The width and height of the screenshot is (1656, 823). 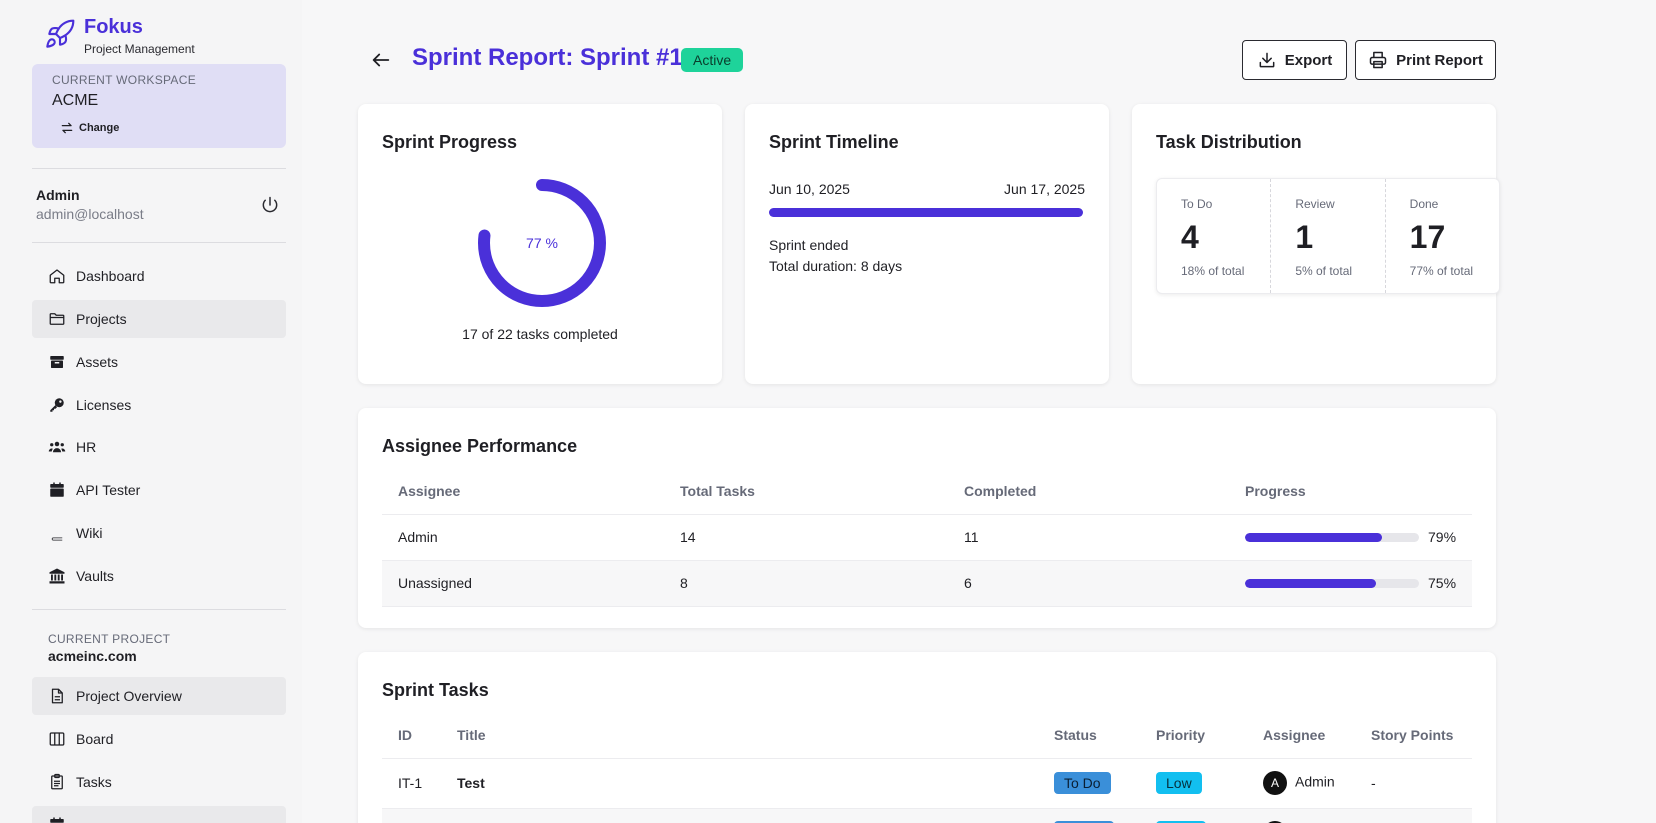 What do you see at coordinates (159, 362) in the screenshot?
I see `sidebar-item-assets: Assets` at bounding box center [159, 362].